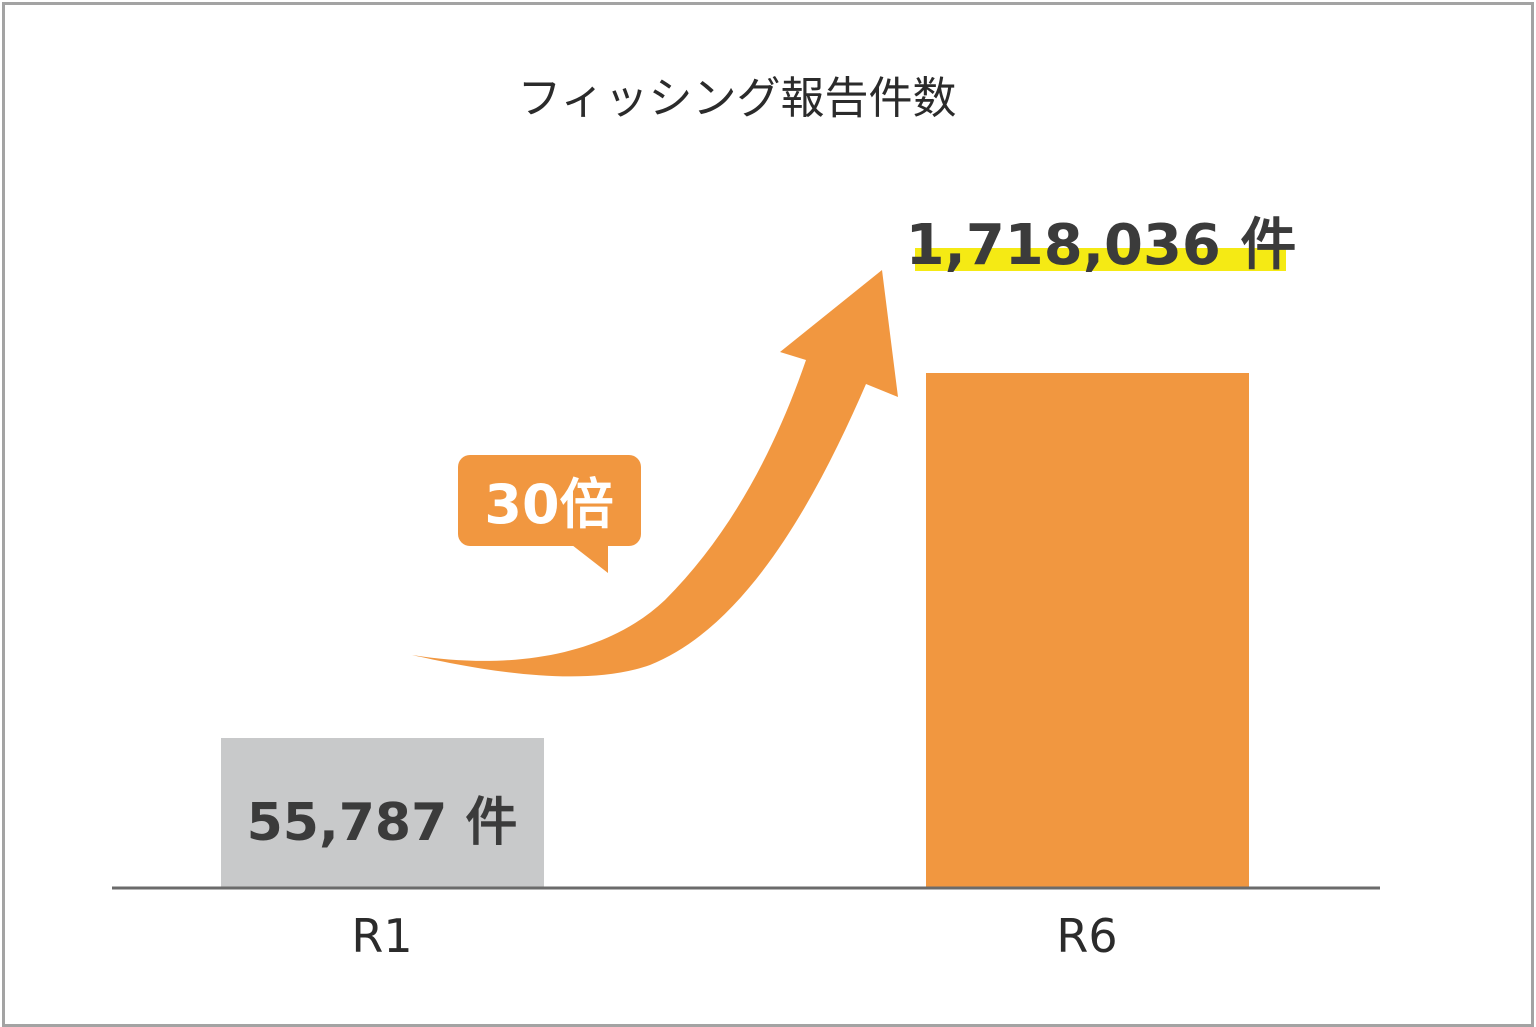 This screenshot has width=1536, height=1027. Describe the element at coordinates (1101, 245) in the screenshot. I see `data-label-r6: 1,718,036 件` at that location.